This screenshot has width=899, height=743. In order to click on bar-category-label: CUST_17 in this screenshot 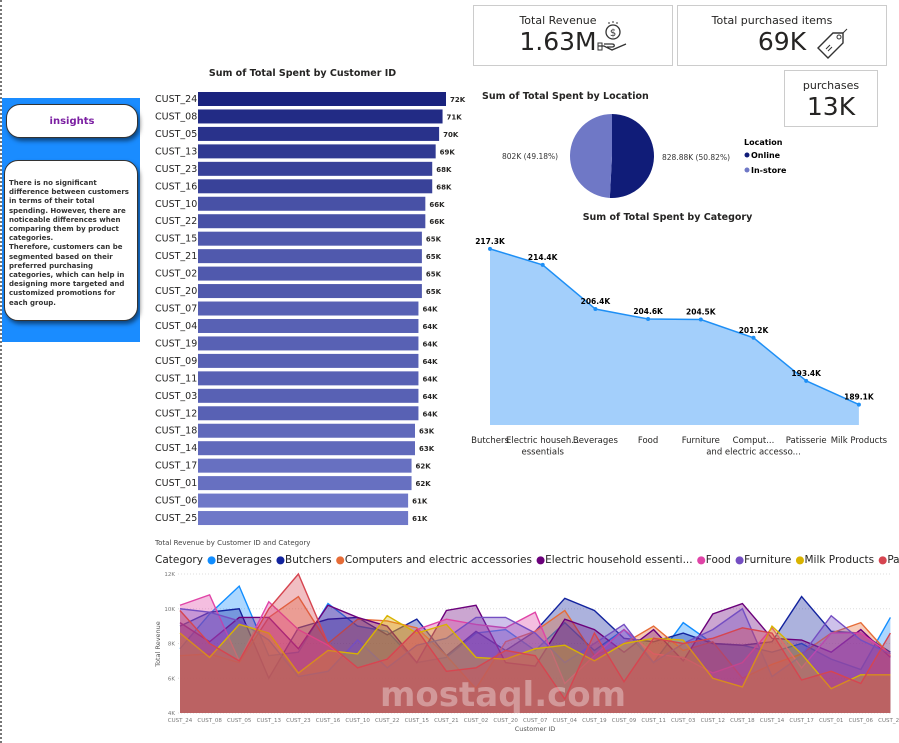, I will do `click(176, 466)`.